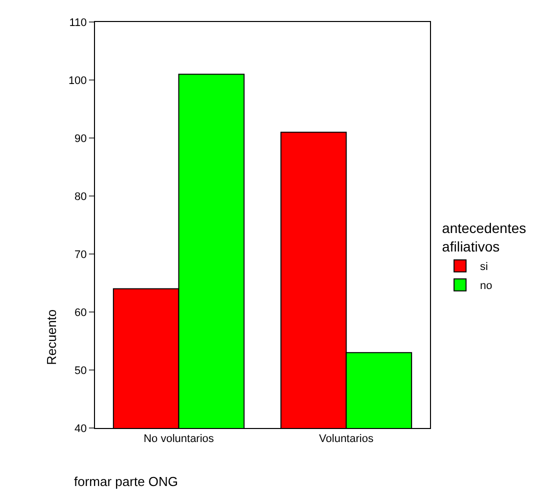 The height and width of the screenshot is (502, 547). What do you see at coordinates (77, 80) in the screenshot?
I see `y-tick-label: 100` at bounding box center [77, 80].